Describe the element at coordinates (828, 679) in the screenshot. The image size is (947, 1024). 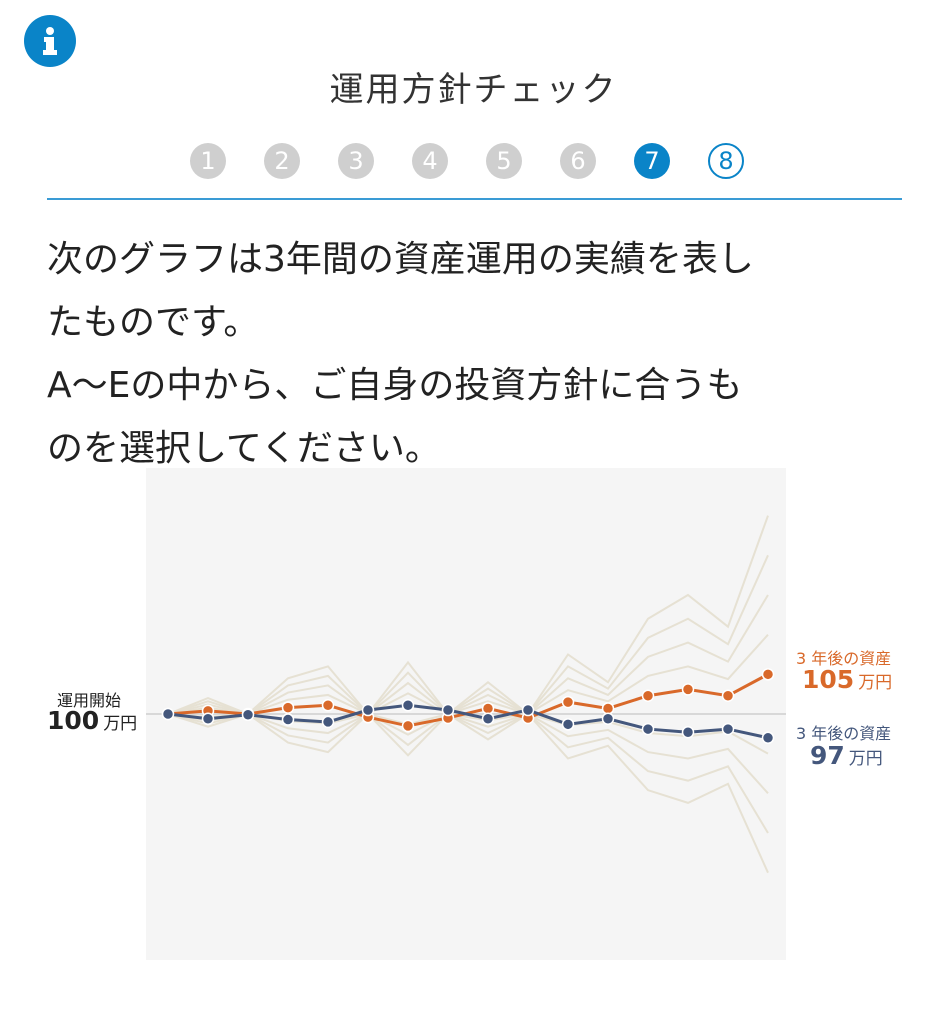
I see `orange-end-amount: 105` at that location.